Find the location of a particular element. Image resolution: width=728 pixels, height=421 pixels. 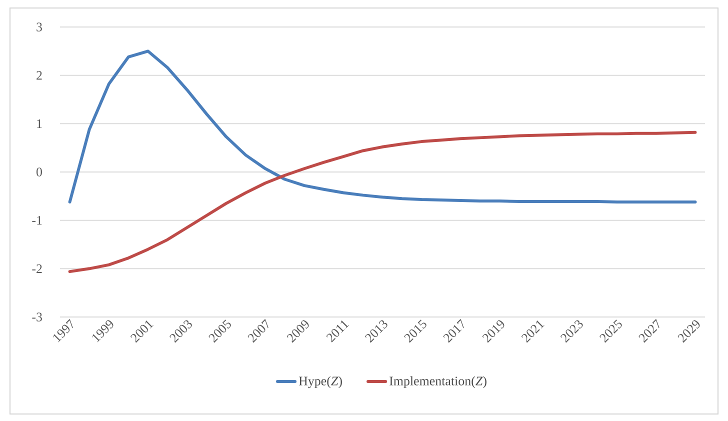

y-tick-label: 2 is located at coordinates (39, 75).